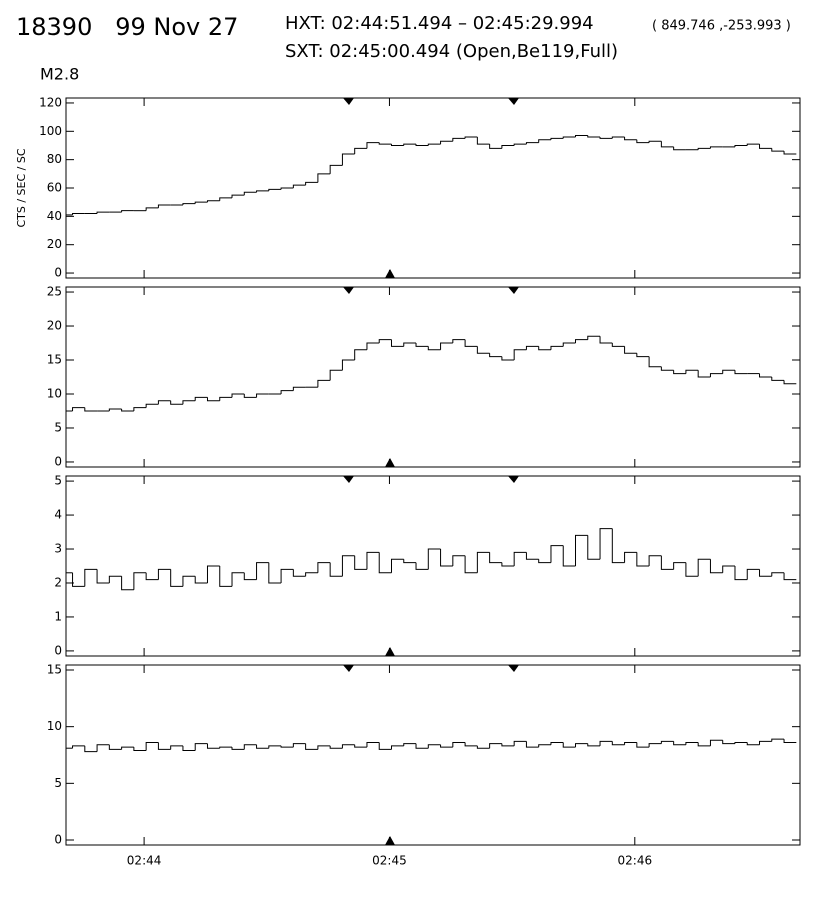  I want to click on y-axis-label: CTS / SEC / SC, so click(21, 187).